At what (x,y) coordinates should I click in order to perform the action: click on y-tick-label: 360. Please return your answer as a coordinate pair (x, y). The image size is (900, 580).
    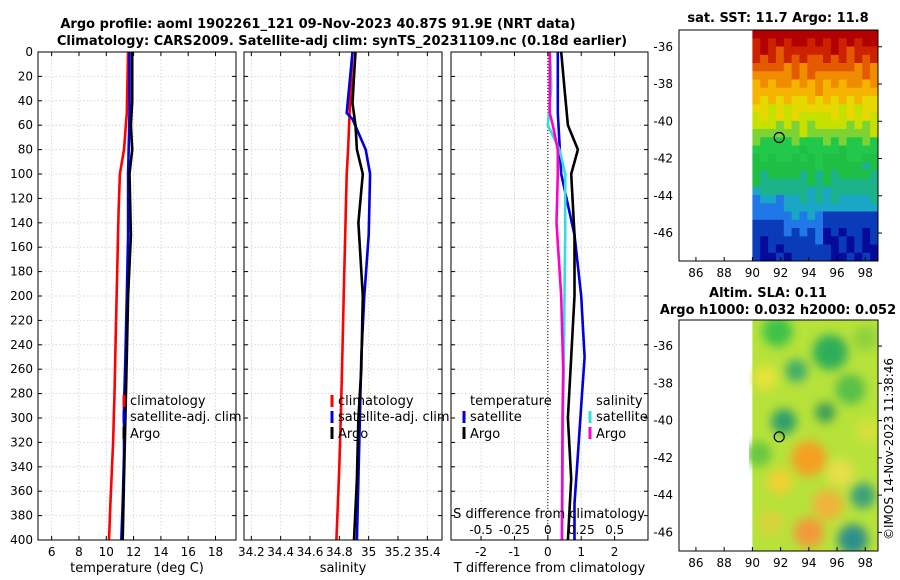
    Looking at the image, I should click on (21, 491).